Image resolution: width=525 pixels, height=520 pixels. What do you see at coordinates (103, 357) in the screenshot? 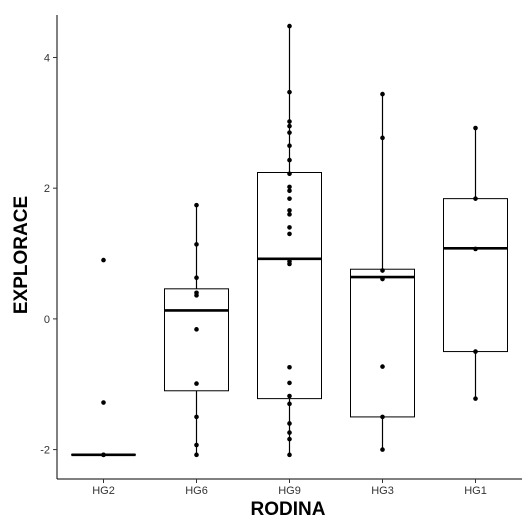
I see `box-hg2` at bounding box center [103, 357].